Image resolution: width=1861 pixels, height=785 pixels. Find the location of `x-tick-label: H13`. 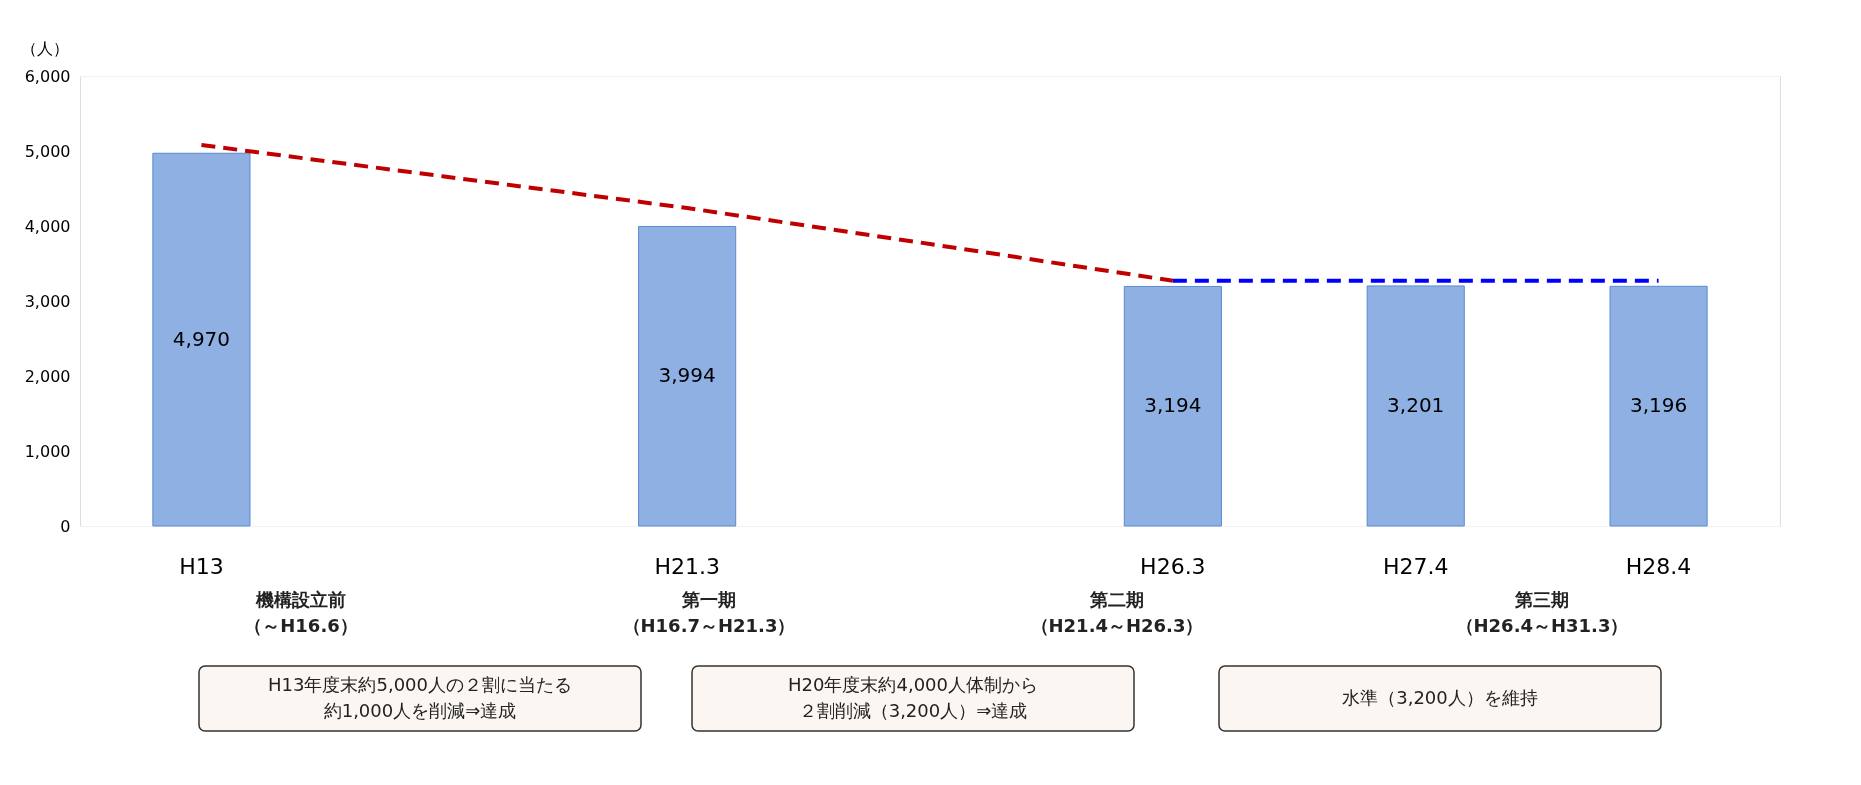

x-tick-label: H13 is located at coordinates (201, 566).